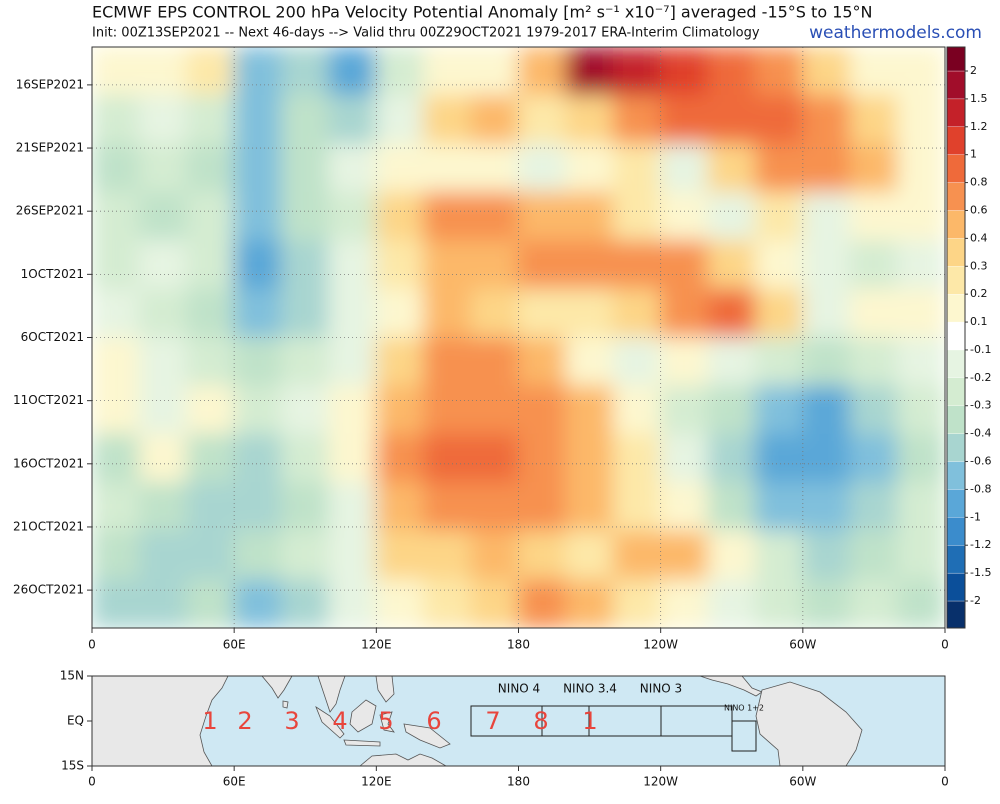  I want to click on map-x-tick-label: 120W, so click(660, 782).